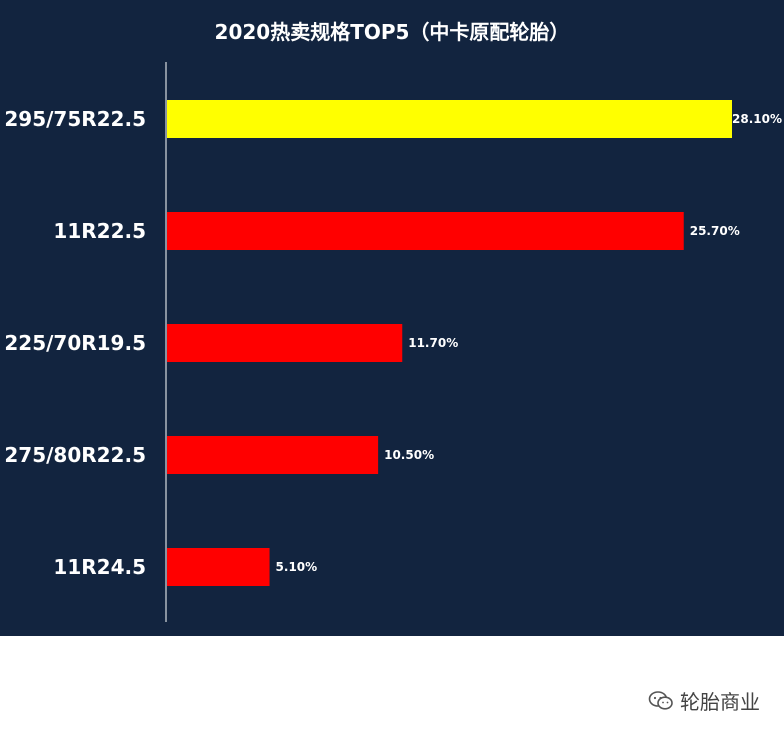 Image resolution: width=784 pixels, height=733 pixels. I want to click on wechat-icon, so click(660, 700).